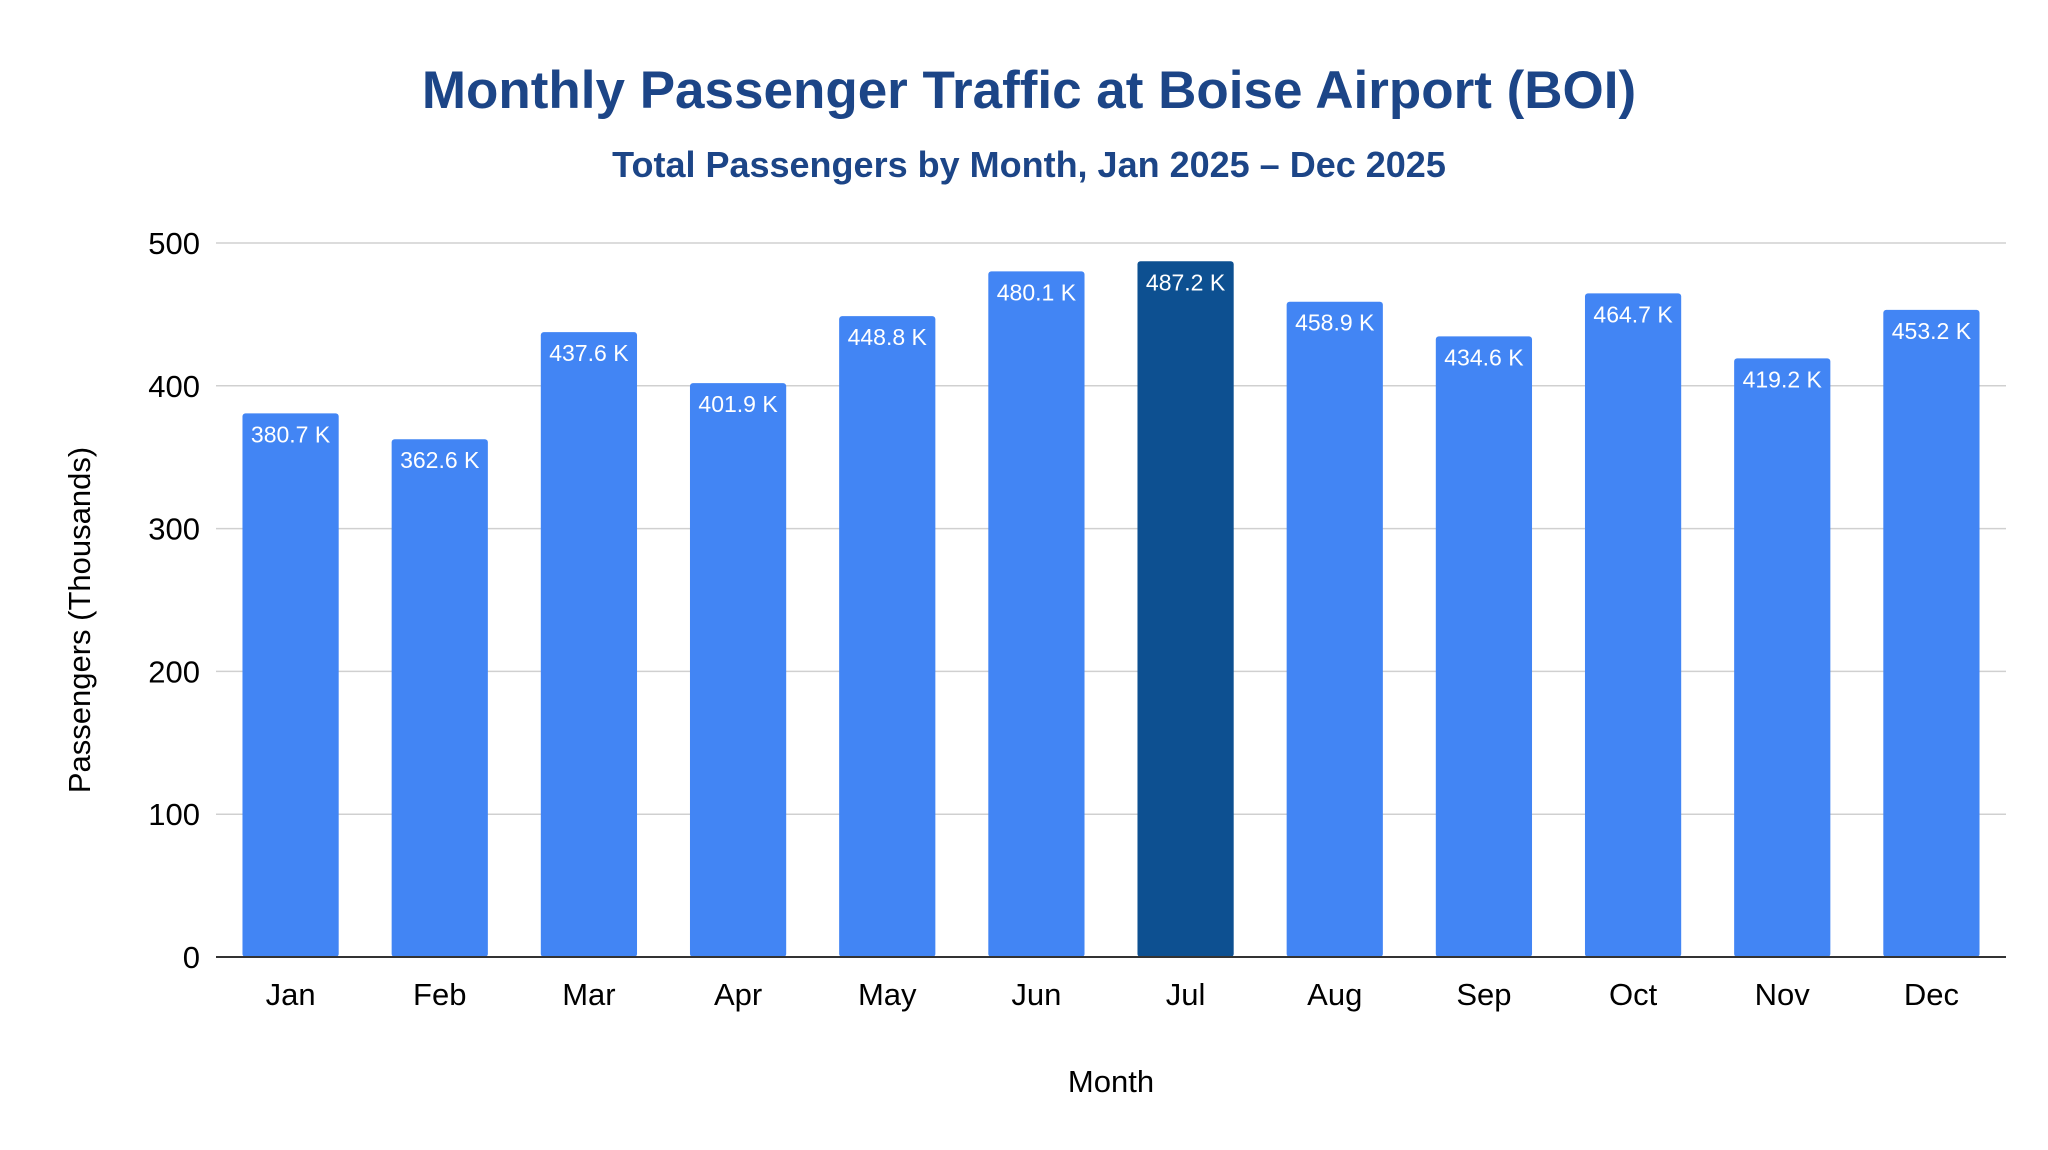  Describe the element at coordinates (79, 620) in the screenshot. I see `y-axis-title: Passengers (Thousands)` at that location.